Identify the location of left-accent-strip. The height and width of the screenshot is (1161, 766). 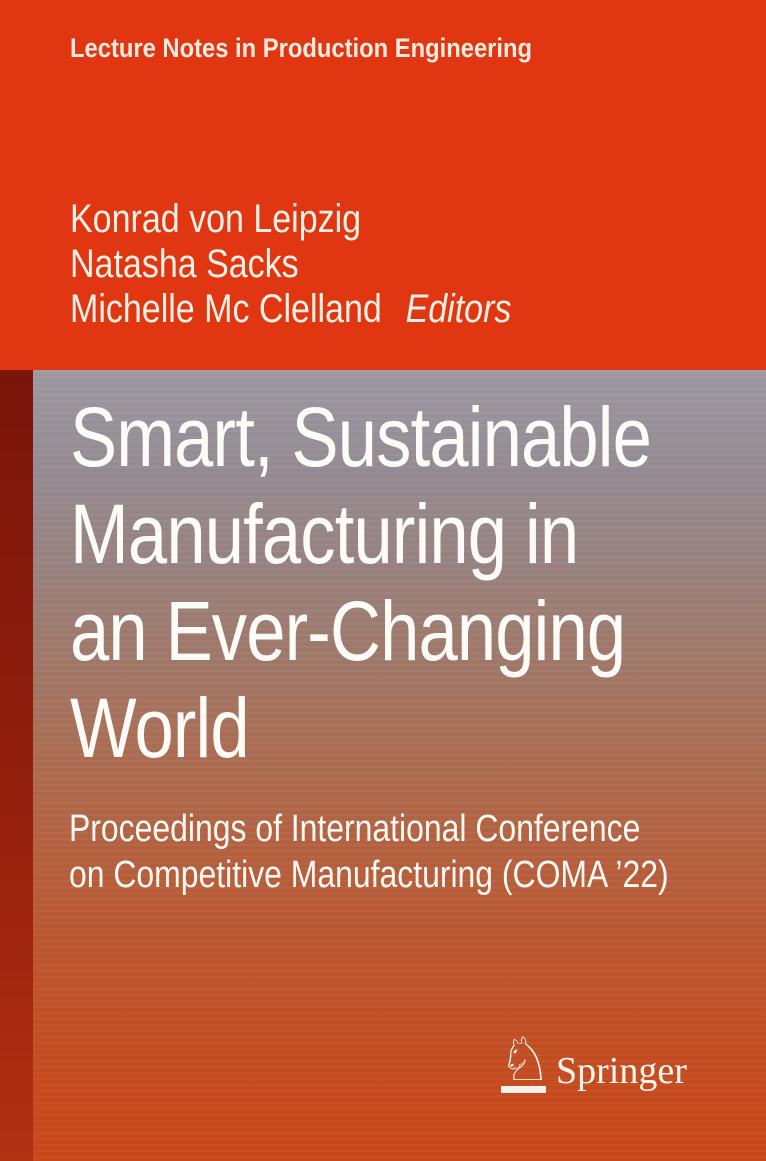
(16, 765).